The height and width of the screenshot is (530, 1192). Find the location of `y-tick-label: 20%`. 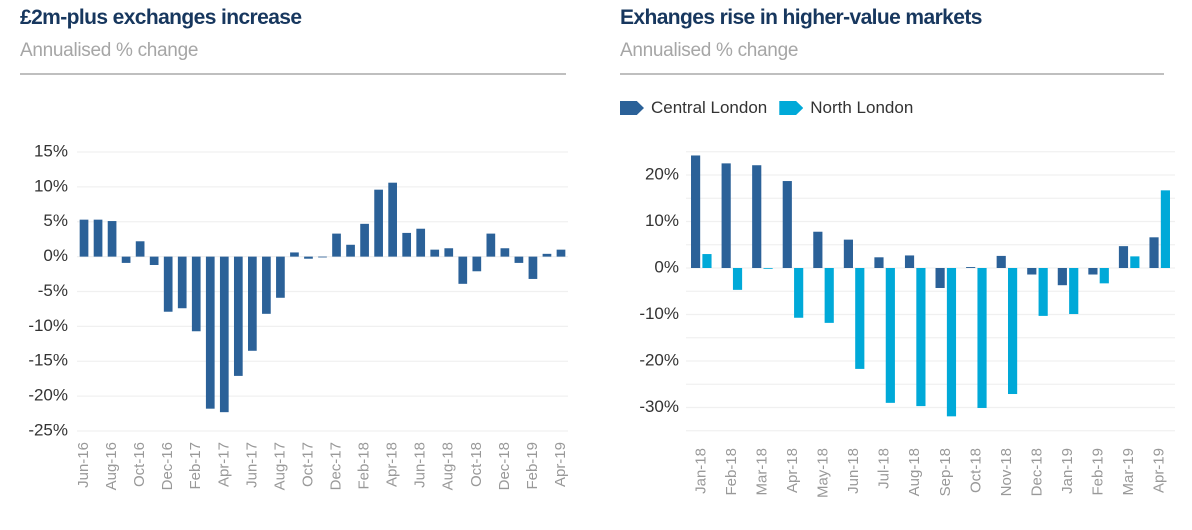

y-tick-label: 20% is located at coordinates (662, 173).